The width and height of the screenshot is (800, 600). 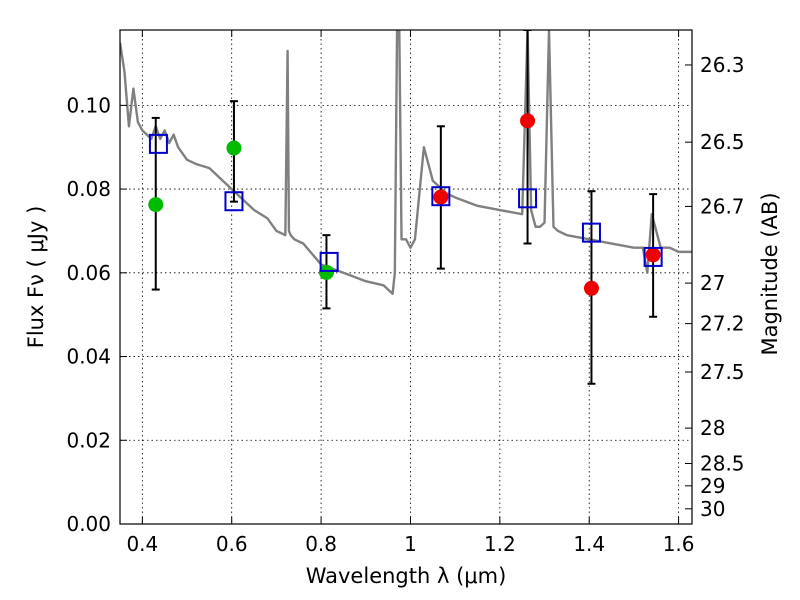 I want to click on right-tick-label: 26.7, so click(x=722, y=206).